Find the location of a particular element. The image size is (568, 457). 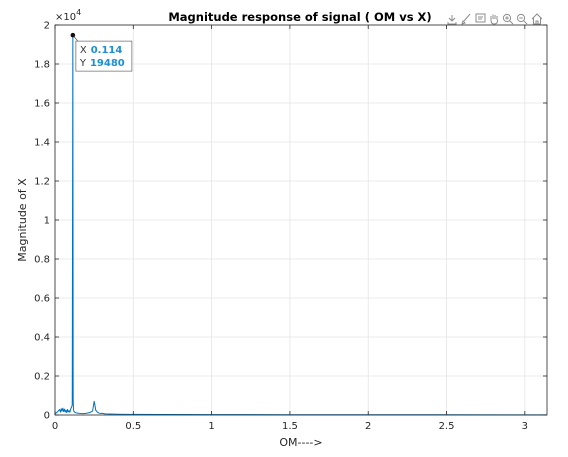

x-tick-label: 1 is located at coordinates (211, 426).